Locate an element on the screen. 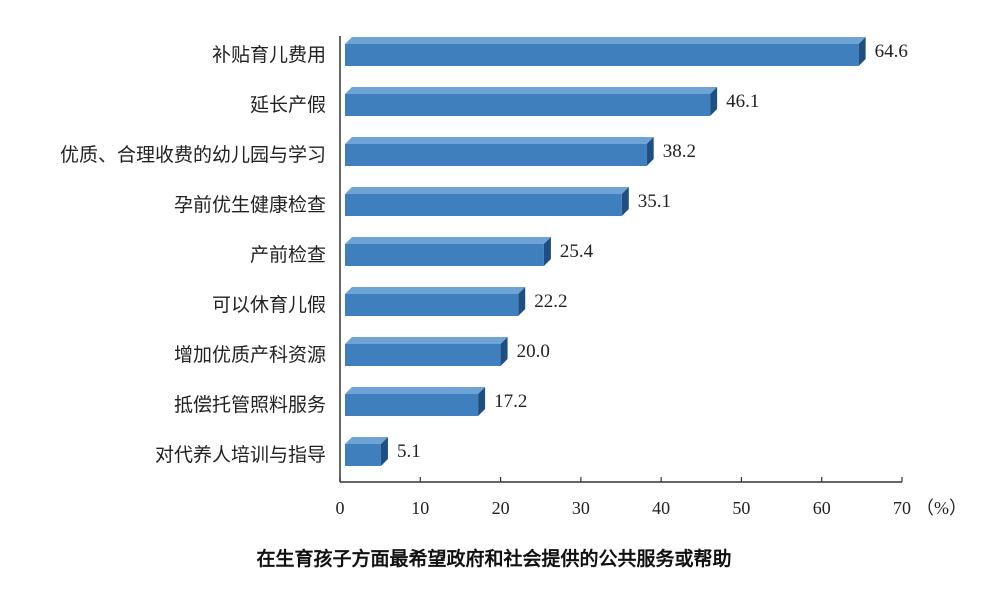  tick-labels-group: 0 10 20 30 40 50 60 70 is located at coordinates (624, 508).